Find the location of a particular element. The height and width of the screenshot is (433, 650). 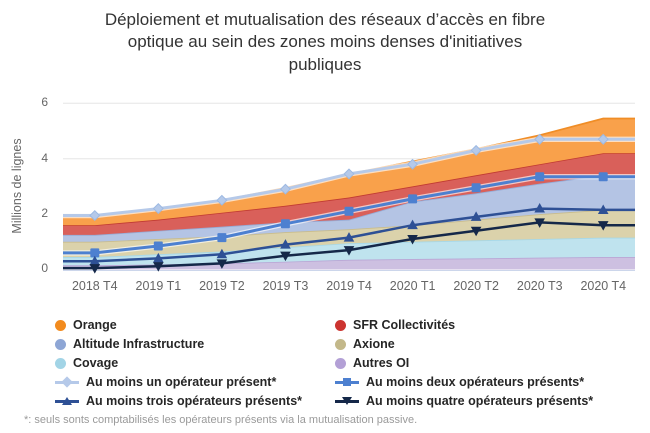

y-tick-0: 0 is located at coordinates (44, 268).